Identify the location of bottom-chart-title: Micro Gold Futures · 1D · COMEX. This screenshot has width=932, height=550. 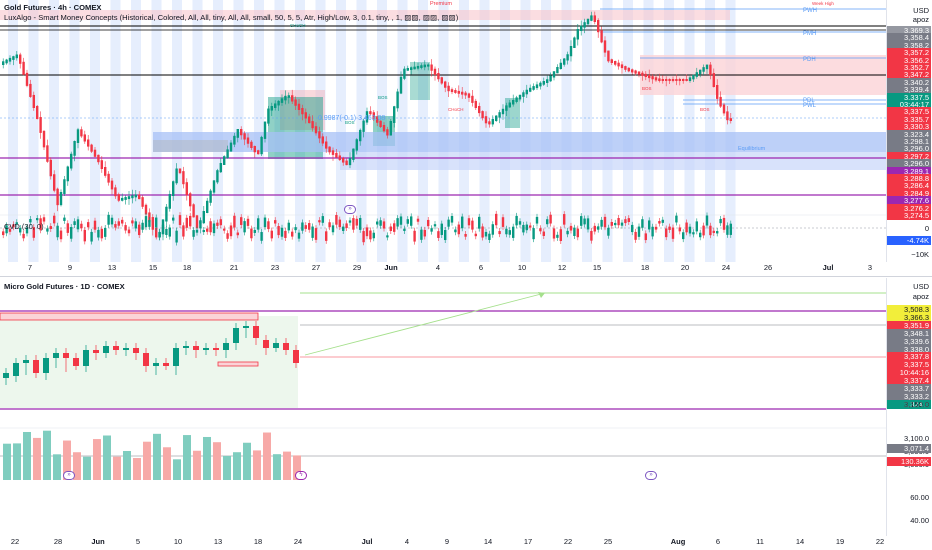
(64, 286).